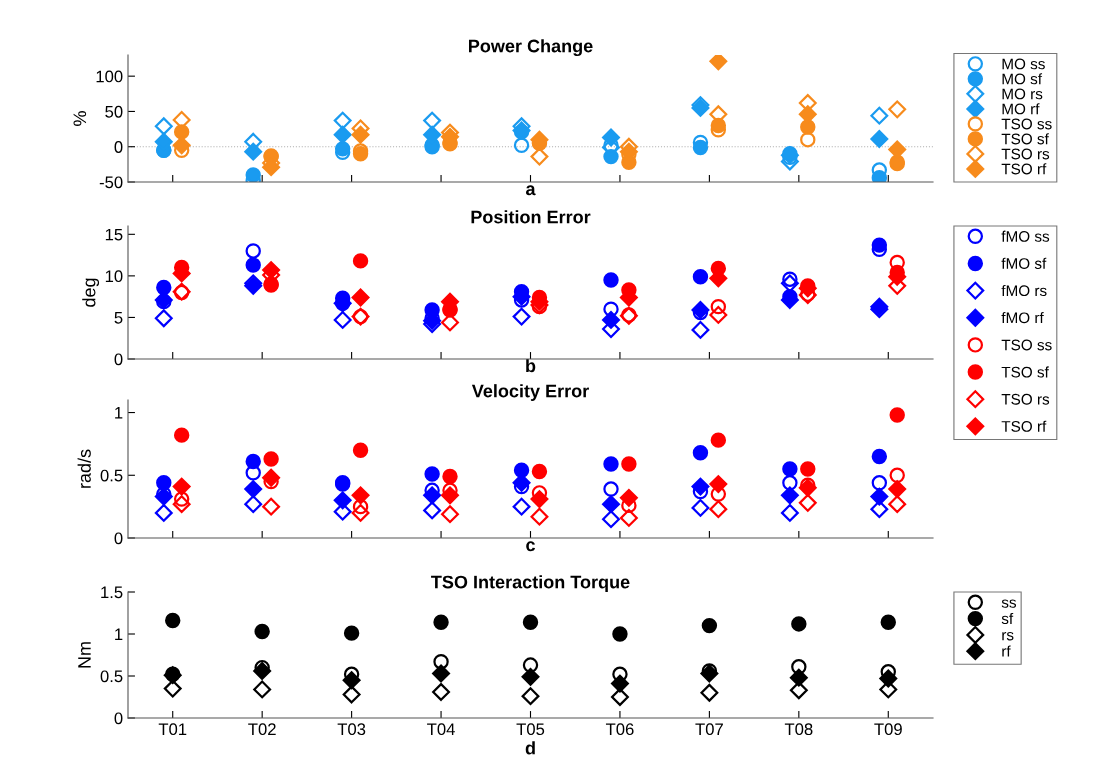 The height and width of the screenshot is (769, 1108). I want to click on y-axis-title: deg, so click(91, 292).